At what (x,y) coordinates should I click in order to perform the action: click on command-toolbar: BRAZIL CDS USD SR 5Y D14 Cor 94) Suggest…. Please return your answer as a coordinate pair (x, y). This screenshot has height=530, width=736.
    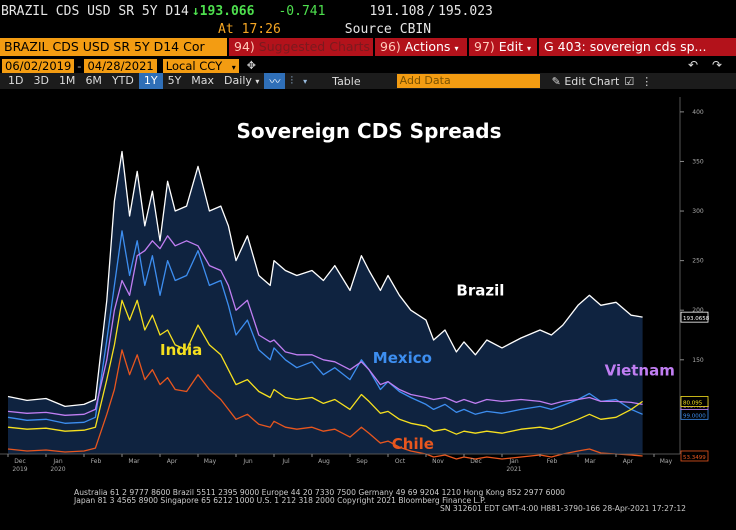
    Looking at the image, I should click on (368, 47).